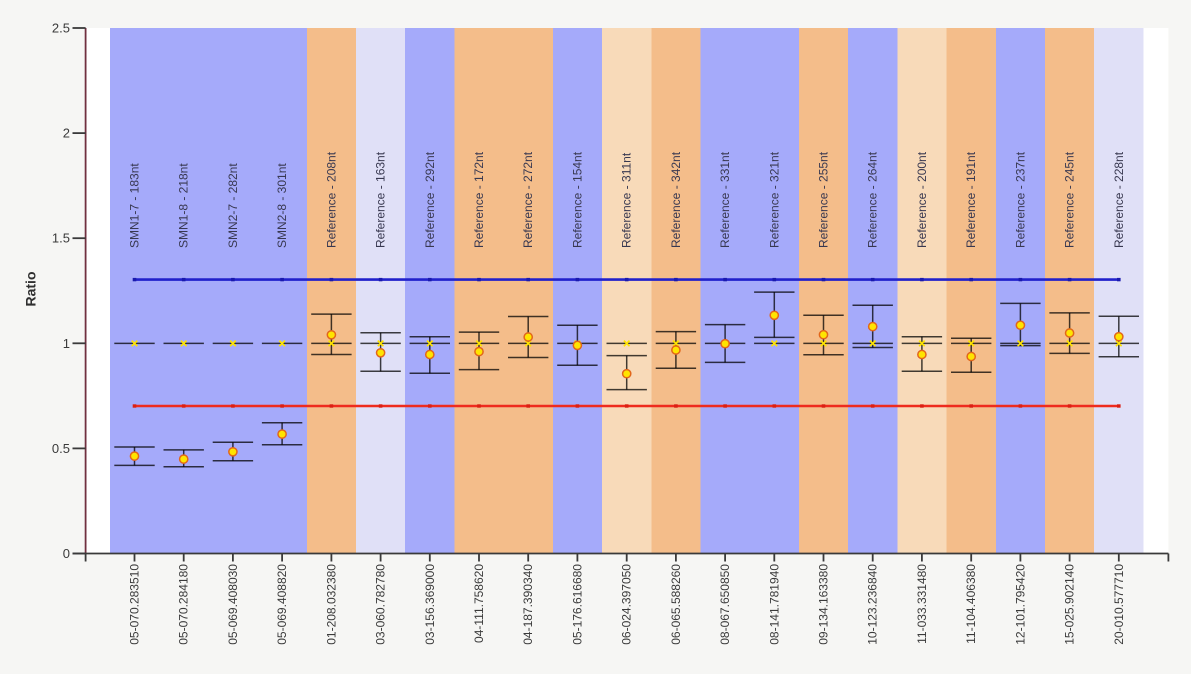 The height and width of the screenshot is (674, 1191). What do you see at coordinates (725, 604) in the screenshot?
I see `svg-text: 08-067.650850` at bounding box center [725, 604].